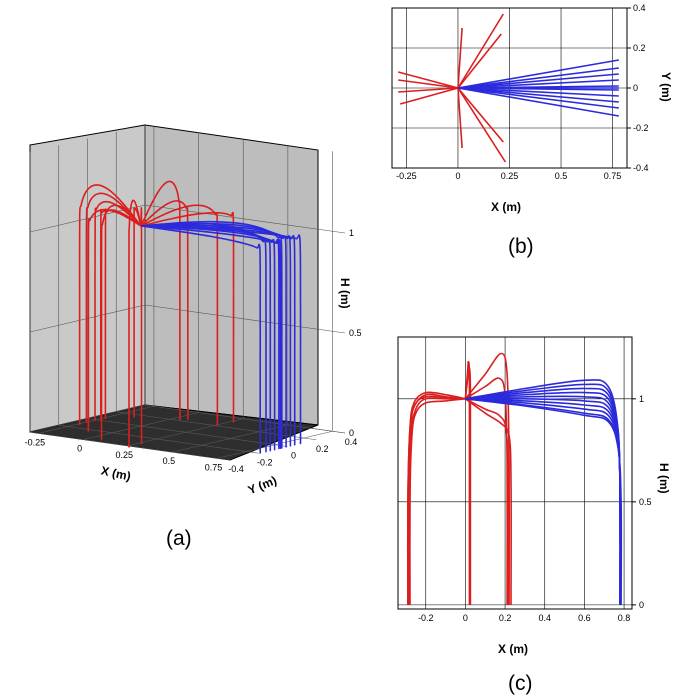 The width and height of the screenshot is (700, 700). What do you see at coordinates (520, 683) in the screenshot?
I see `panel-label-c: (c)` at bounding box center [520, 683].